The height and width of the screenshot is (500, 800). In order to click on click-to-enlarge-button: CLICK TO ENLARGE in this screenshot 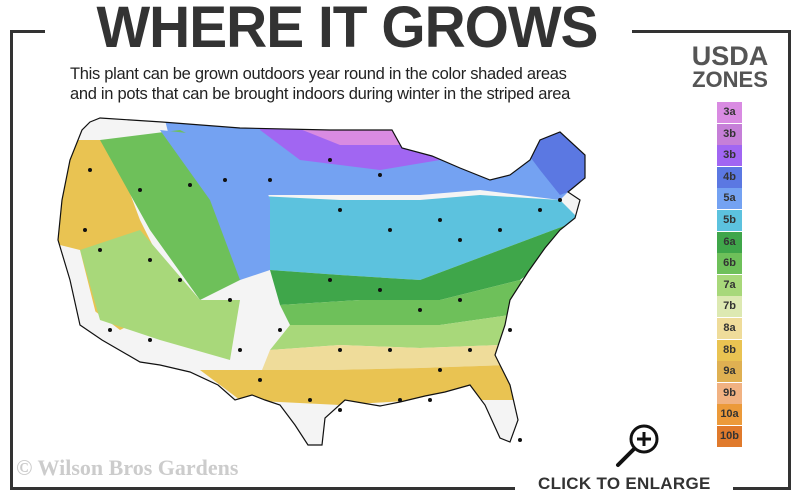, I will do `click(624, 483)`.